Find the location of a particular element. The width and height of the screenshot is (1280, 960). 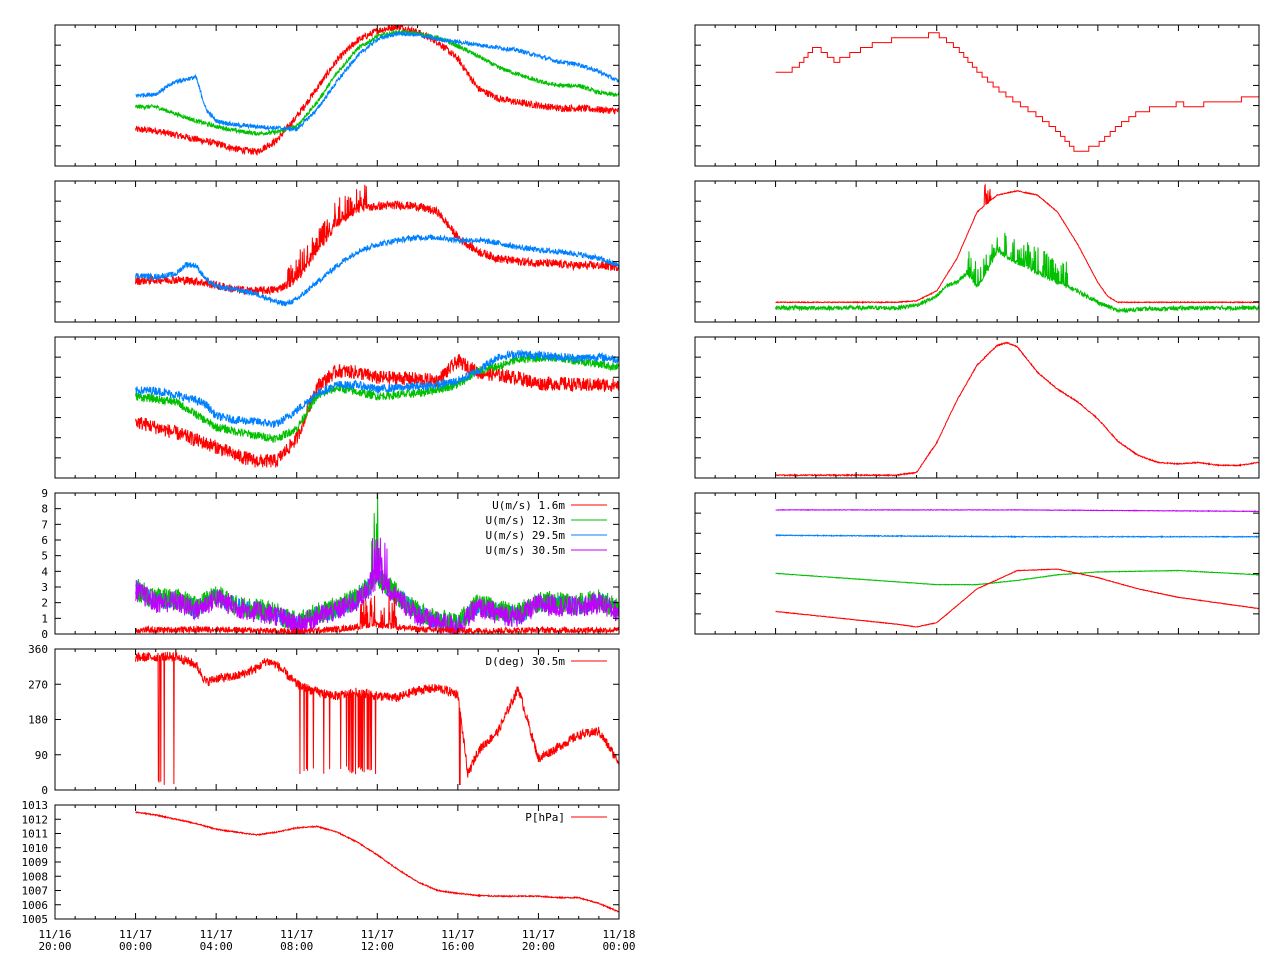

pressure-panel-ytick-label: 1011 is located at coordinates (35, 834).